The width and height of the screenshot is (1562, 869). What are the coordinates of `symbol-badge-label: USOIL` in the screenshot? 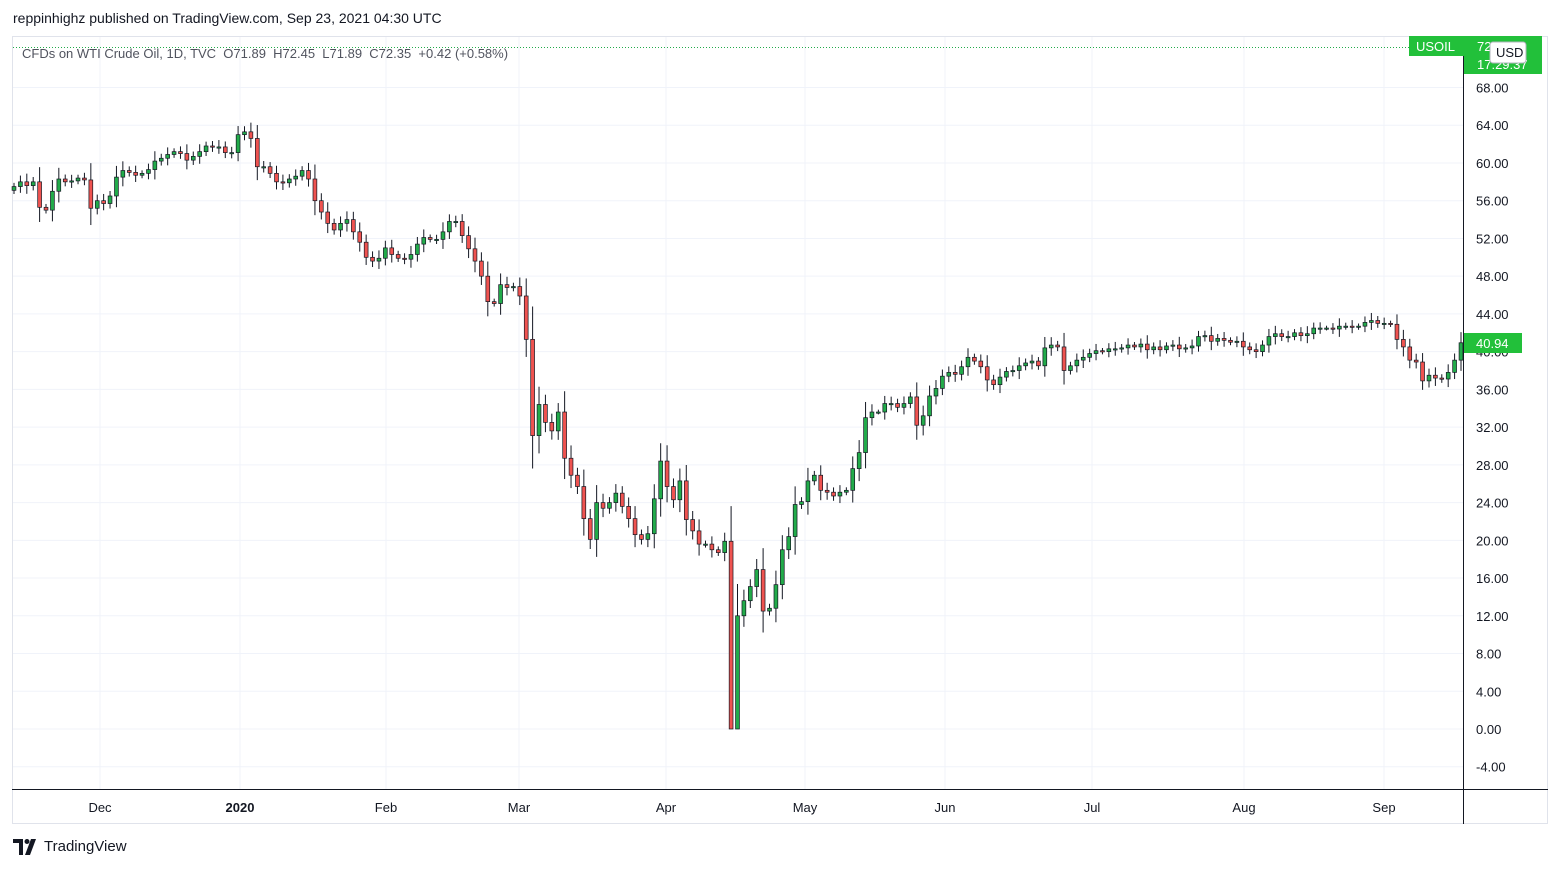 It's located at (1435, 46).